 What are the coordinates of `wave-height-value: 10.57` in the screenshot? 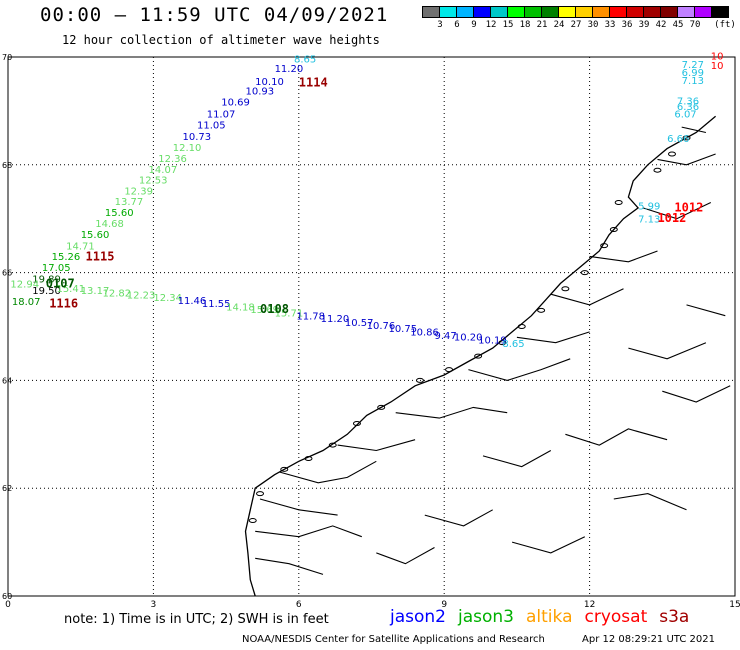 It's located at (359, 323).